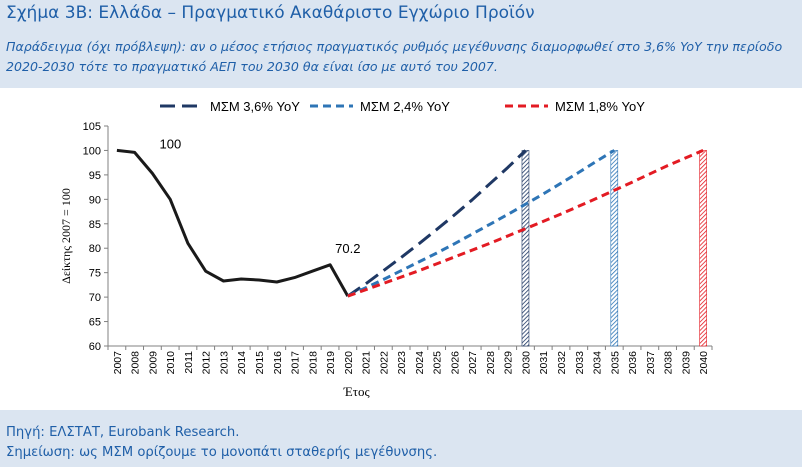 The image size is (802, 467). What do you see at coordinates (92, 127) in the screenshot?
I see `y-tick-label: 105` at bounding box center [92, 127].